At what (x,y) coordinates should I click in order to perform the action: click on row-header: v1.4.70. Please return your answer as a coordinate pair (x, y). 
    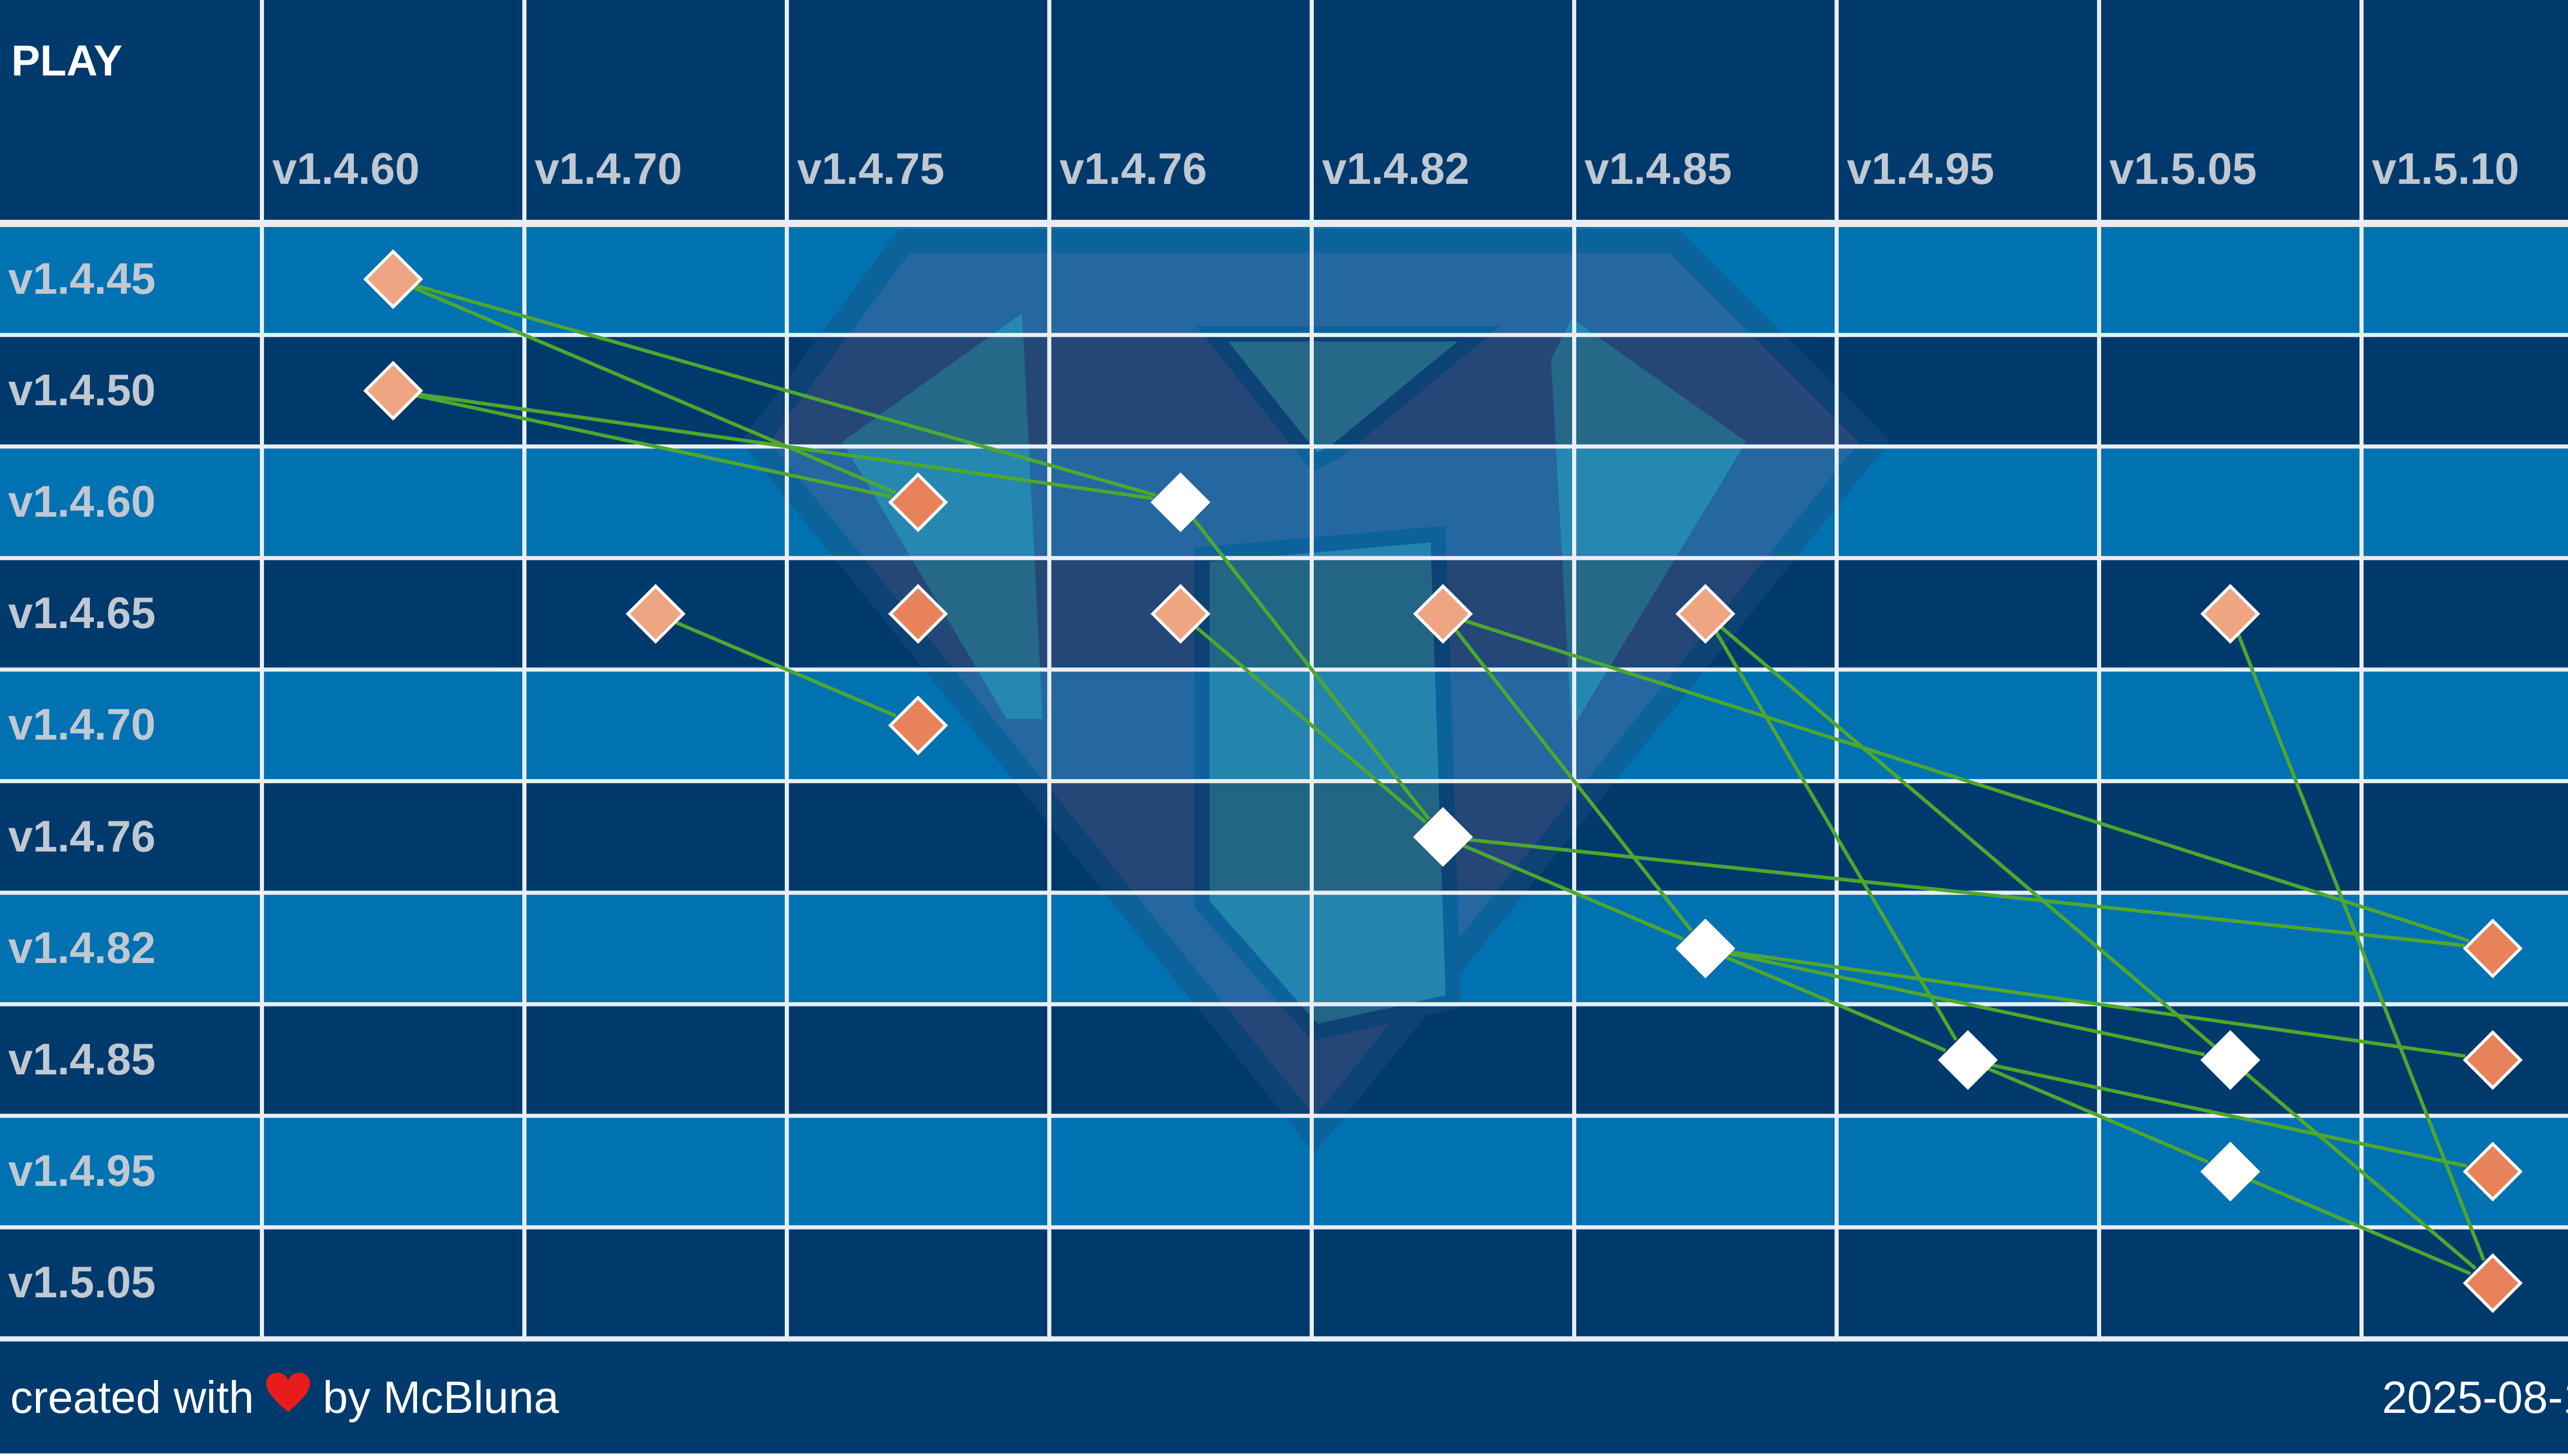
    Looking at the image, I should click on (82, 725).